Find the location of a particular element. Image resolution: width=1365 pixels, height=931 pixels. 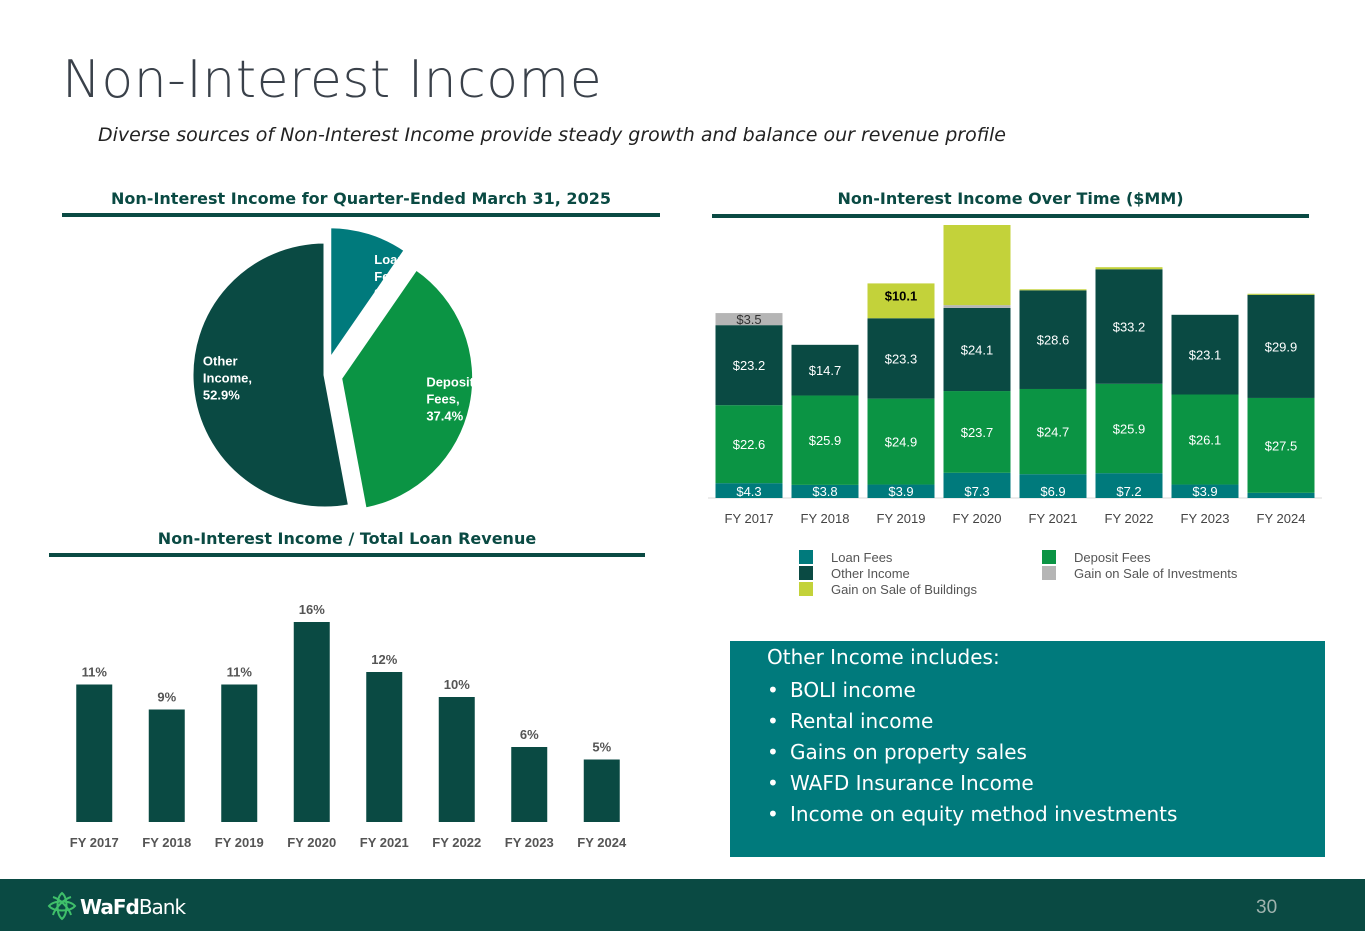

legend-swatch-deposit-fees is located at coordinates (1049, 557).